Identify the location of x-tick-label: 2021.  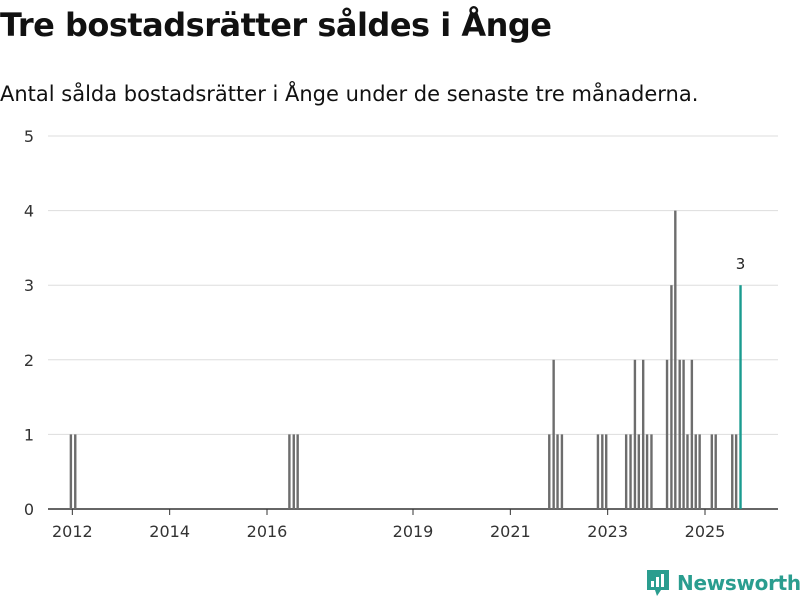
(510, 531).